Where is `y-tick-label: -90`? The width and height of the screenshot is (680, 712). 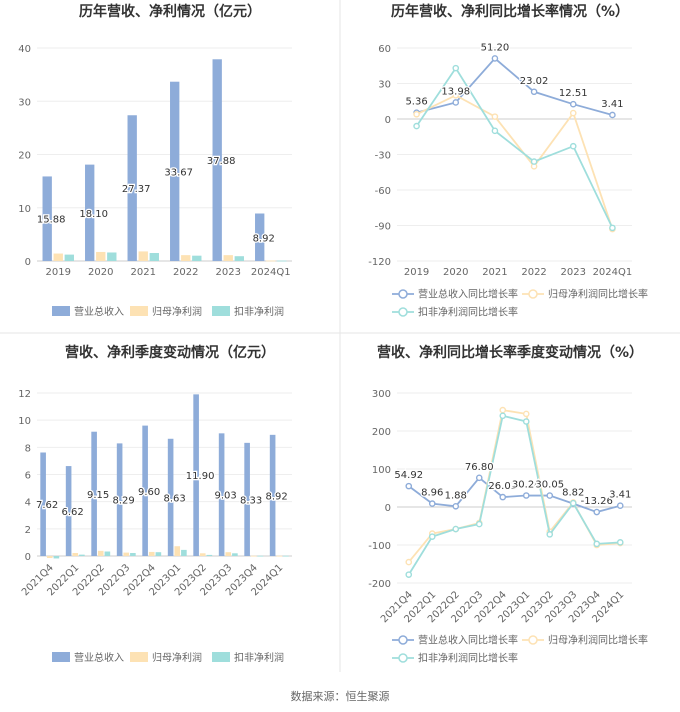 y-tick-label: -90 is located at coordinates (383, 227).